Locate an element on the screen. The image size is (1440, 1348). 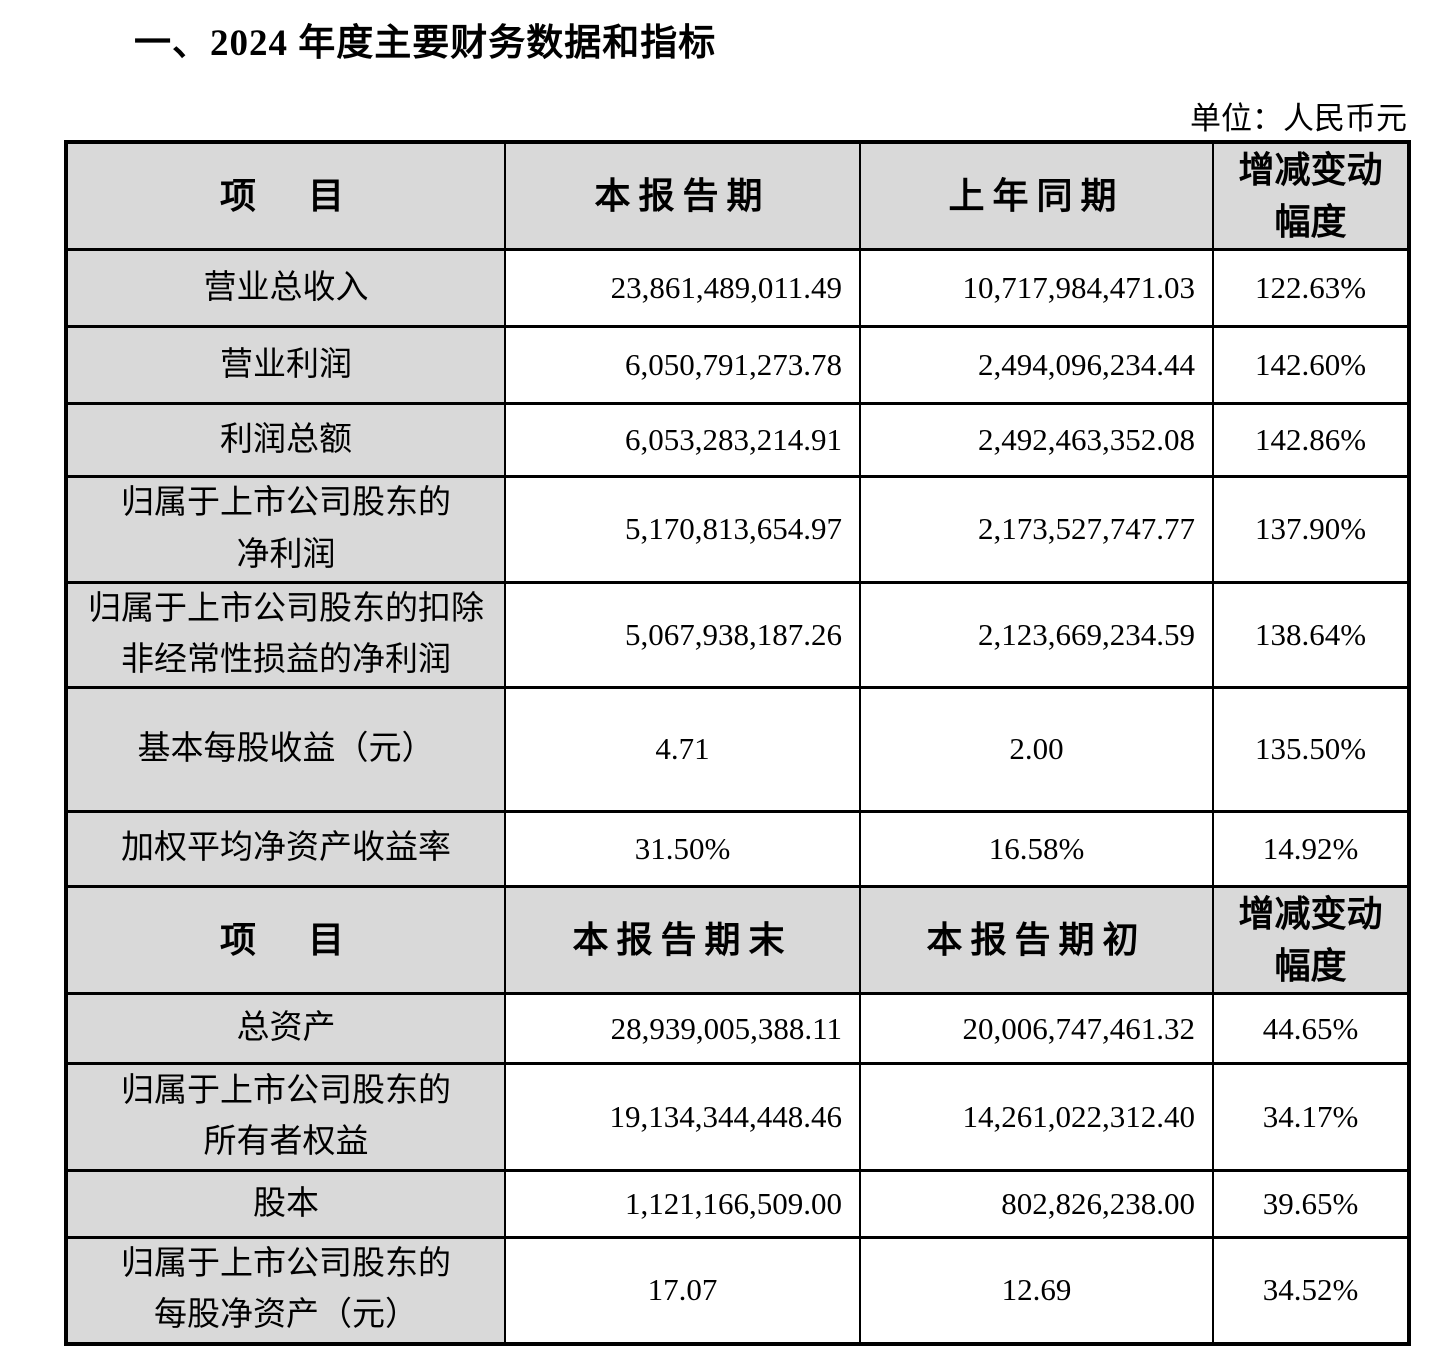
row-label: 股本 is located at coordinates (285, 1204).